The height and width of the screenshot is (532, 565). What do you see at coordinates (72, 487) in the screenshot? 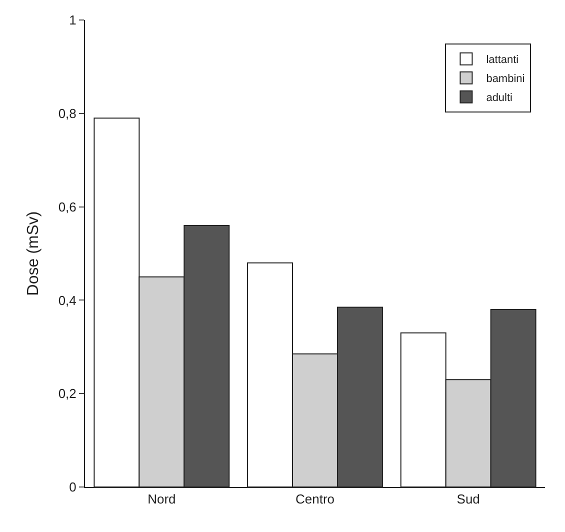
I see `y-tick-label: 0` at bounding box center [72, 487].